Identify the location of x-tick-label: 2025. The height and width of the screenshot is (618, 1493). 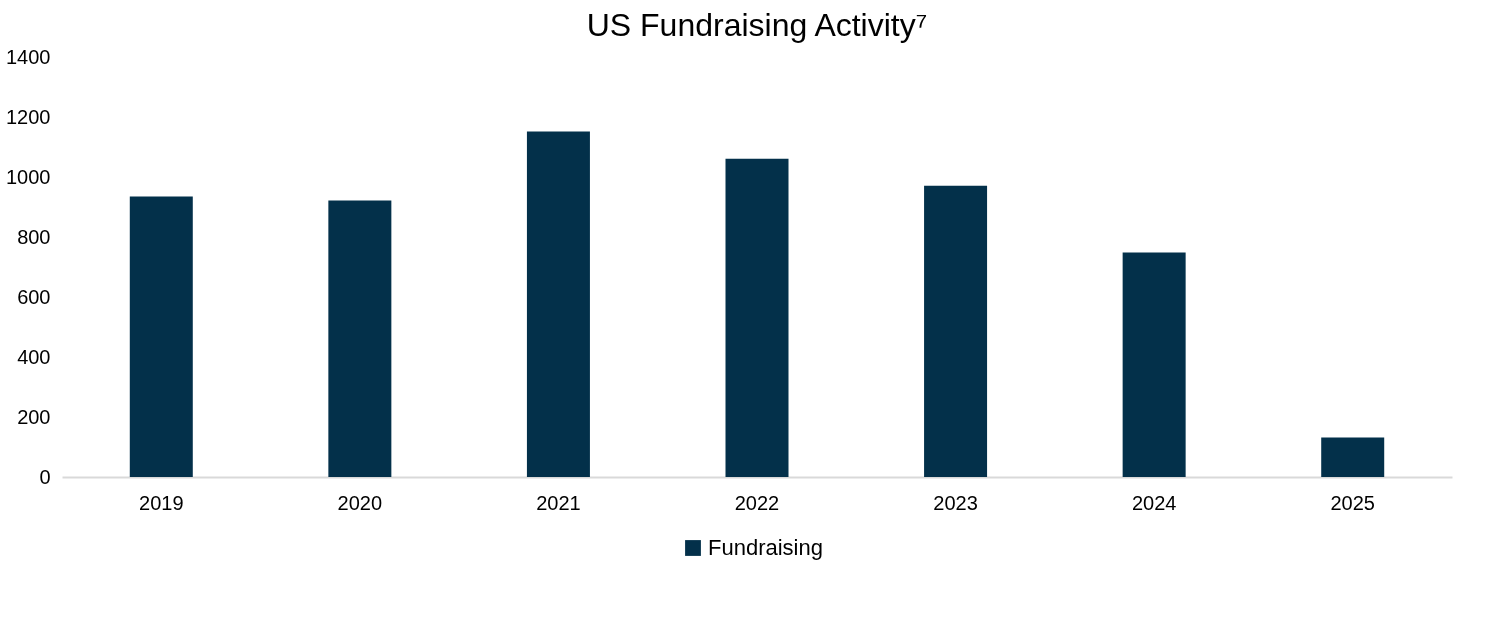
(1352, 502).